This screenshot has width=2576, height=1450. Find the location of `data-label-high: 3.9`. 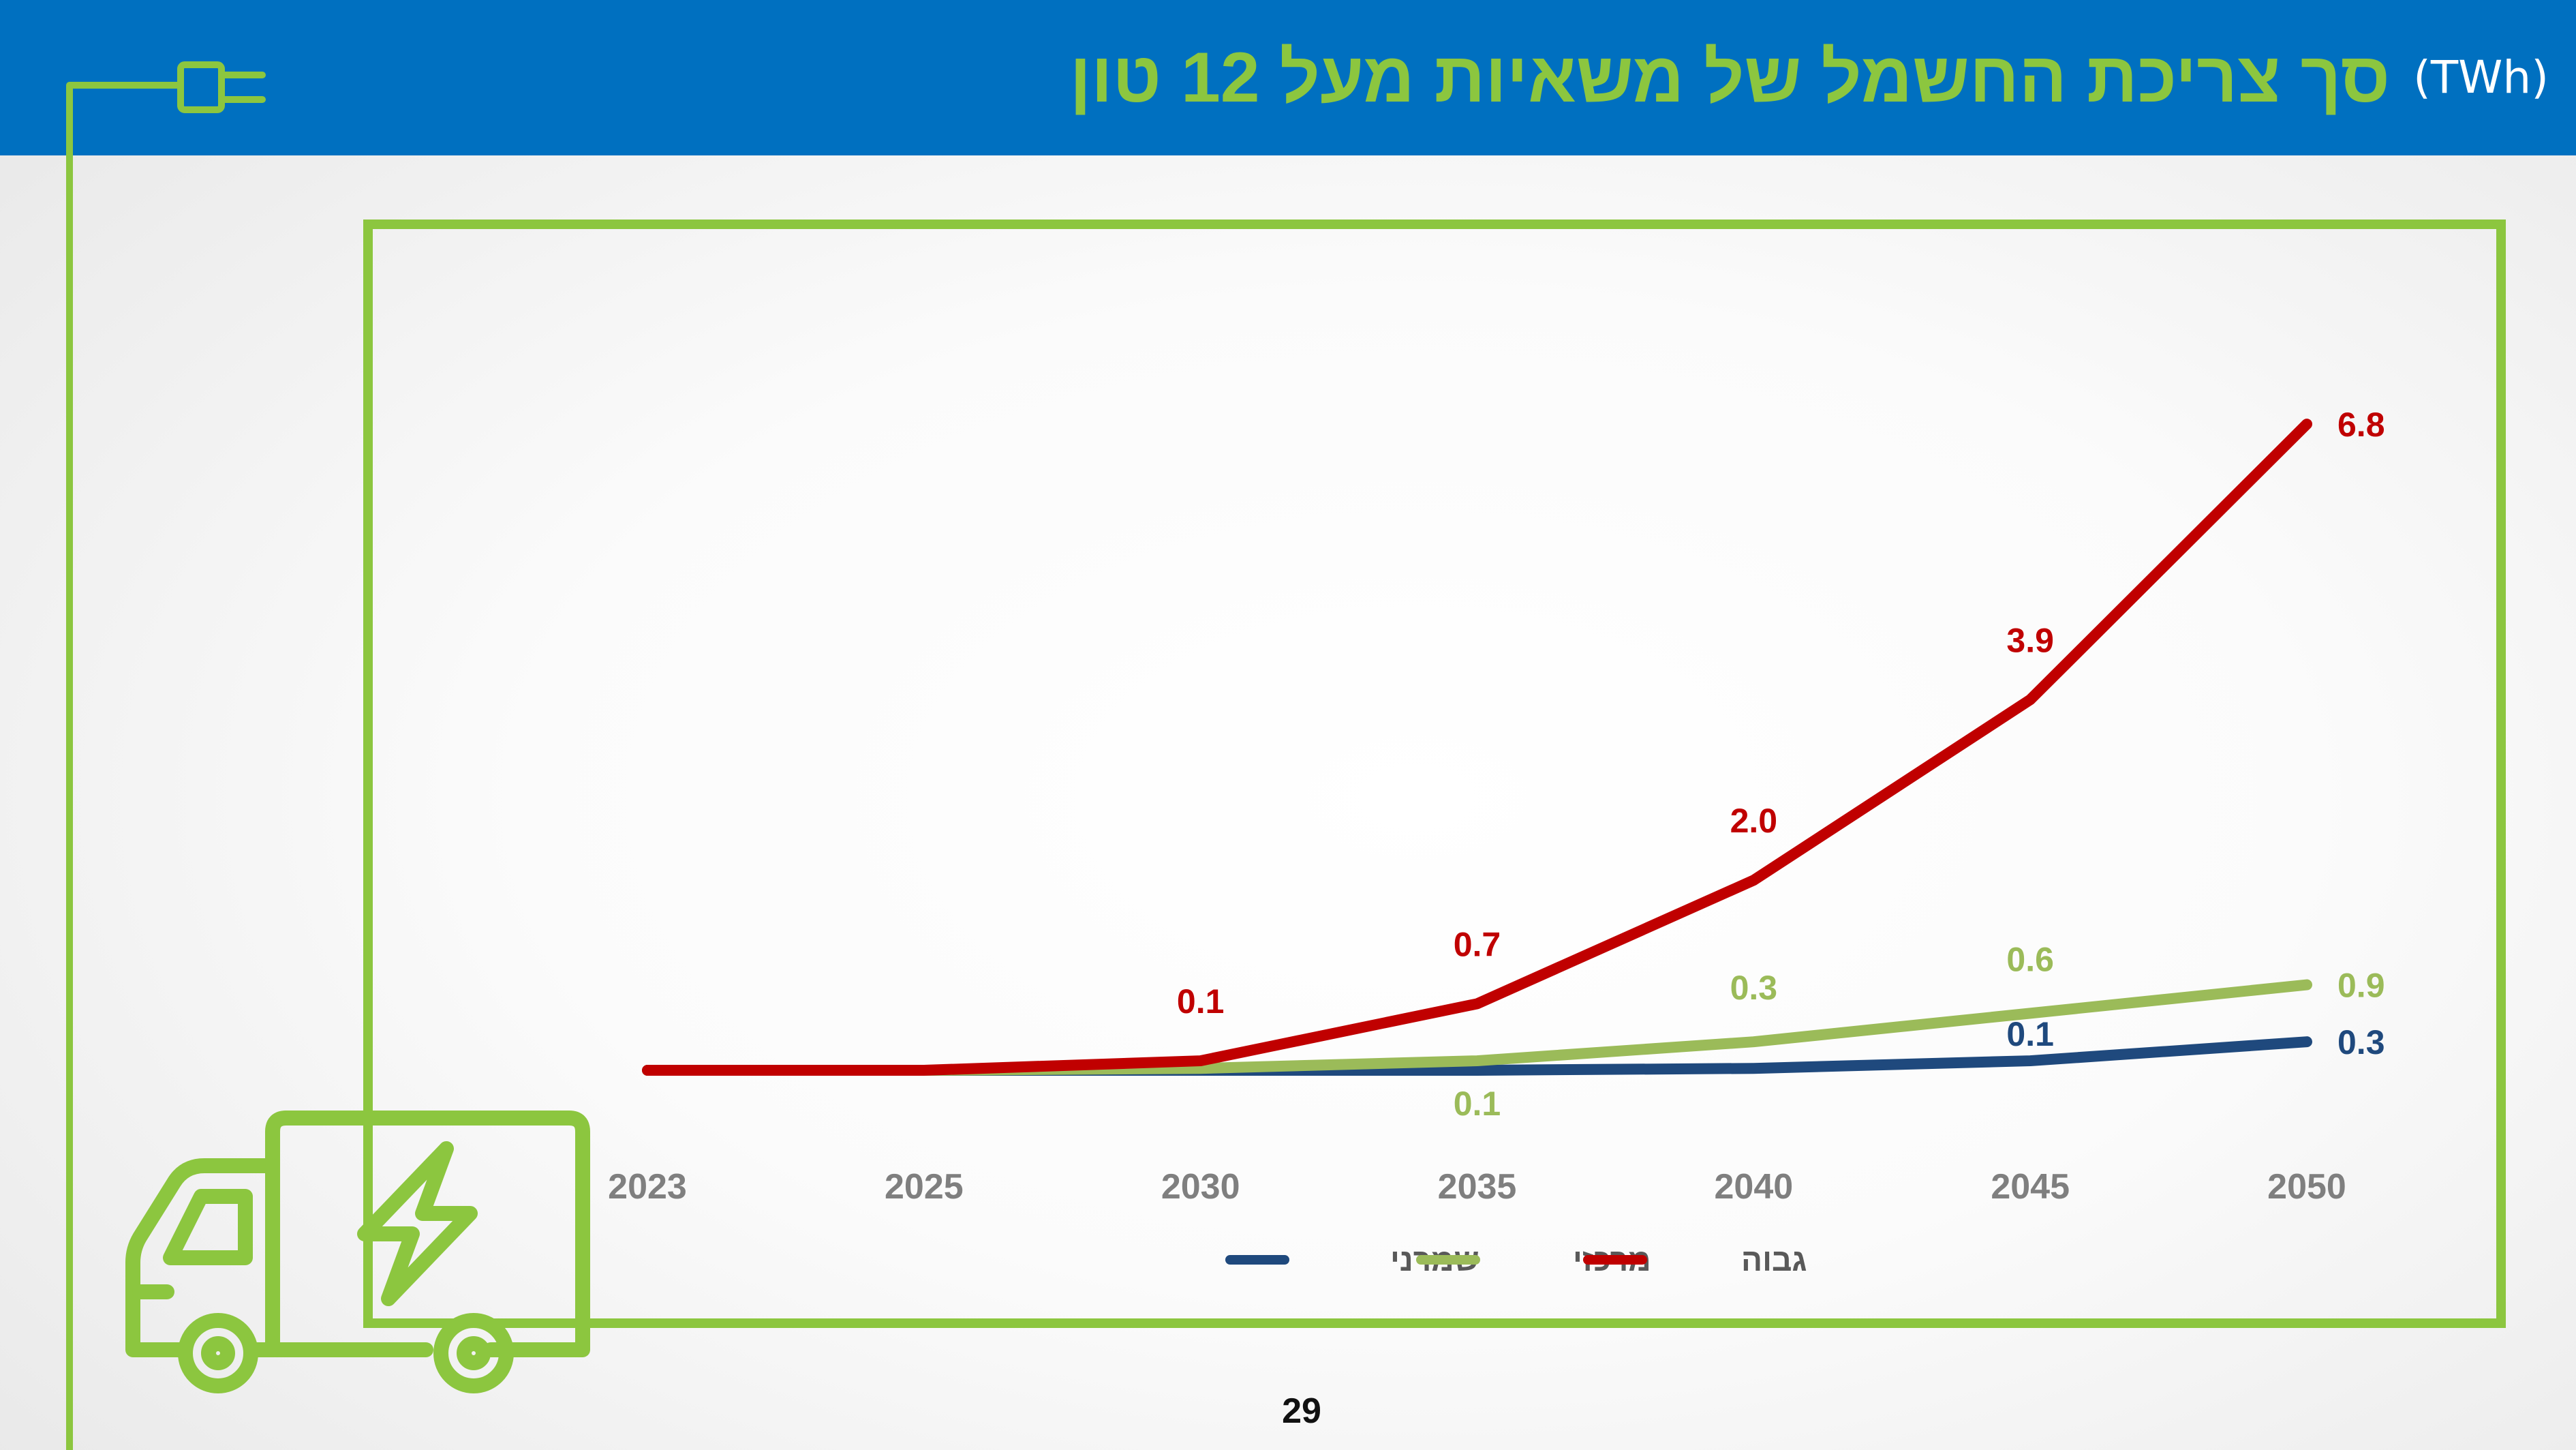

data-label-high: 3.9 is located at coordinates (2030, 640).